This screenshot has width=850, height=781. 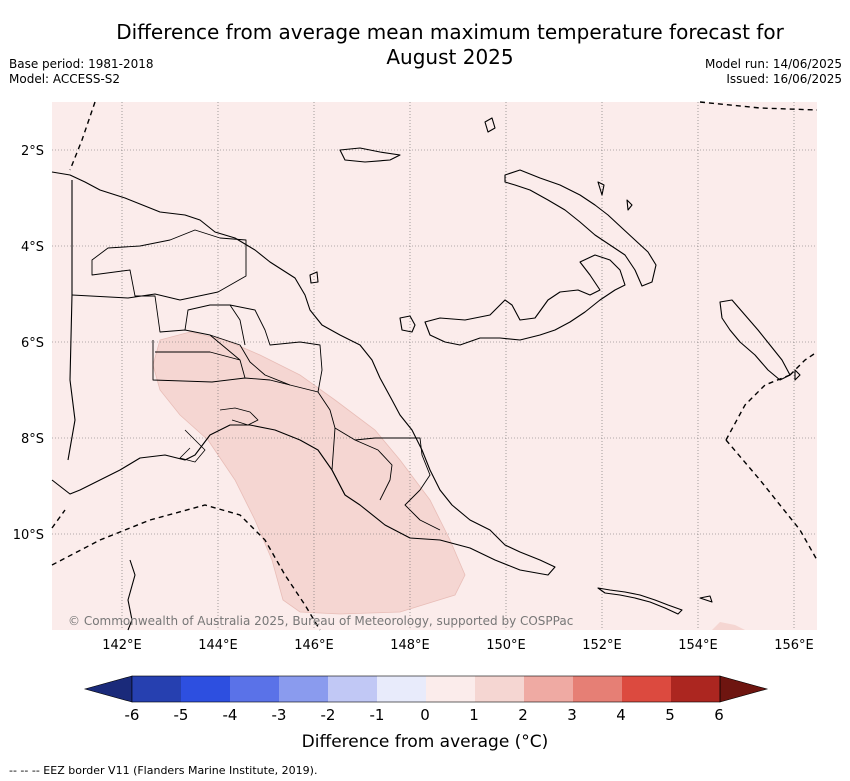 What do you see at coordinates (640, 601) in the screenshot?
I see `solomon-coast` at bounding box center [640, 601].